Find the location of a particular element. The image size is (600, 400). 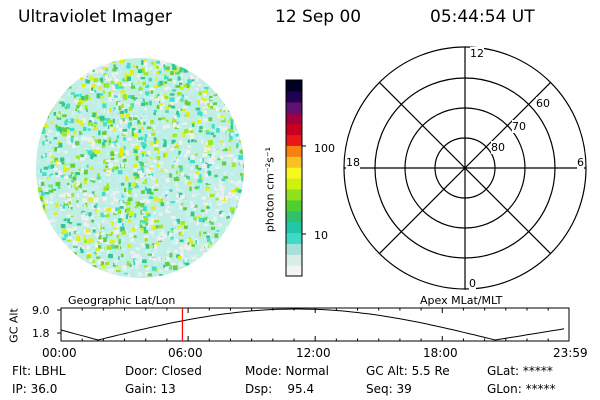

strip-xtick-1200: 12:00 is located at coordinates (313, 353).